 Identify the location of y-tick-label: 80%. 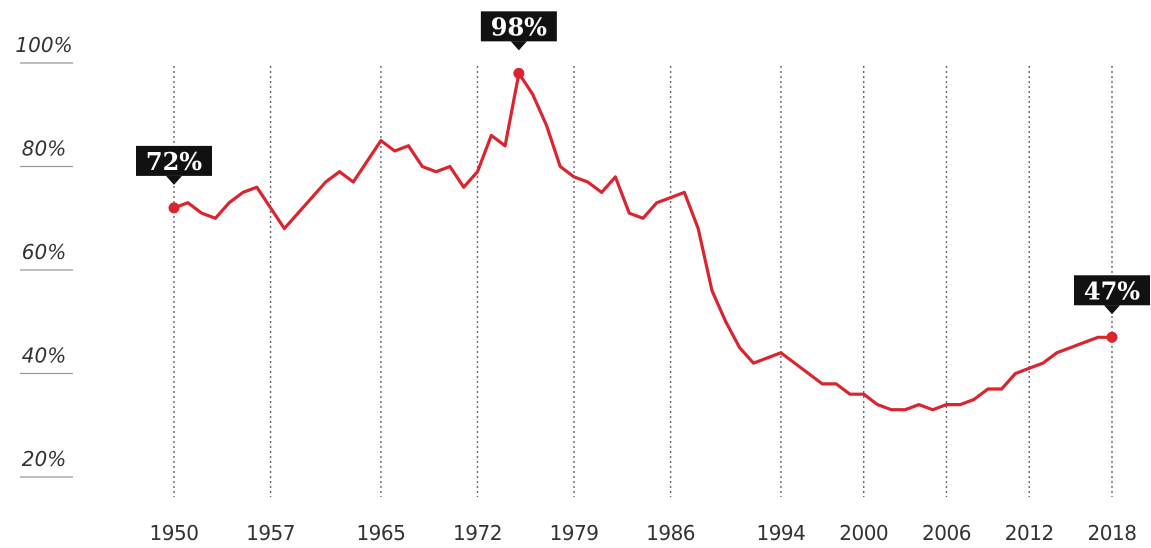
(44, 149).